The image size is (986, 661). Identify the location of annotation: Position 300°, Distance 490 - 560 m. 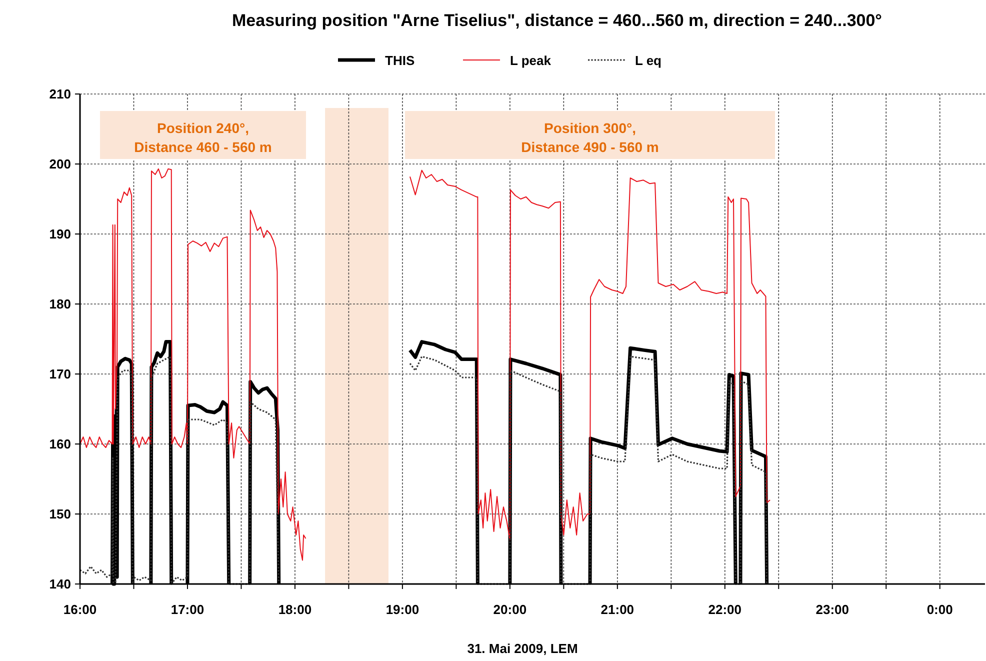
(590, 137).